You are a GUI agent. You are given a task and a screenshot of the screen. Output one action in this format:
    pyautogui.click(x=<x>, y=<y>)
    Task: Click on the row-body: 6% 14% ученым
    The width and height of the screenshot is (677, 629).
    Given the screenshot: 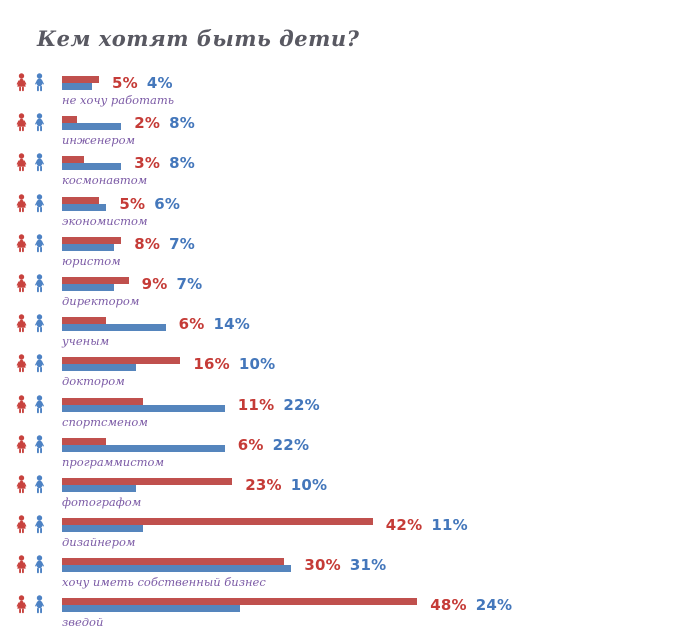 What is the action you would take?
    pyautogui.click(x=156, y=331)
    